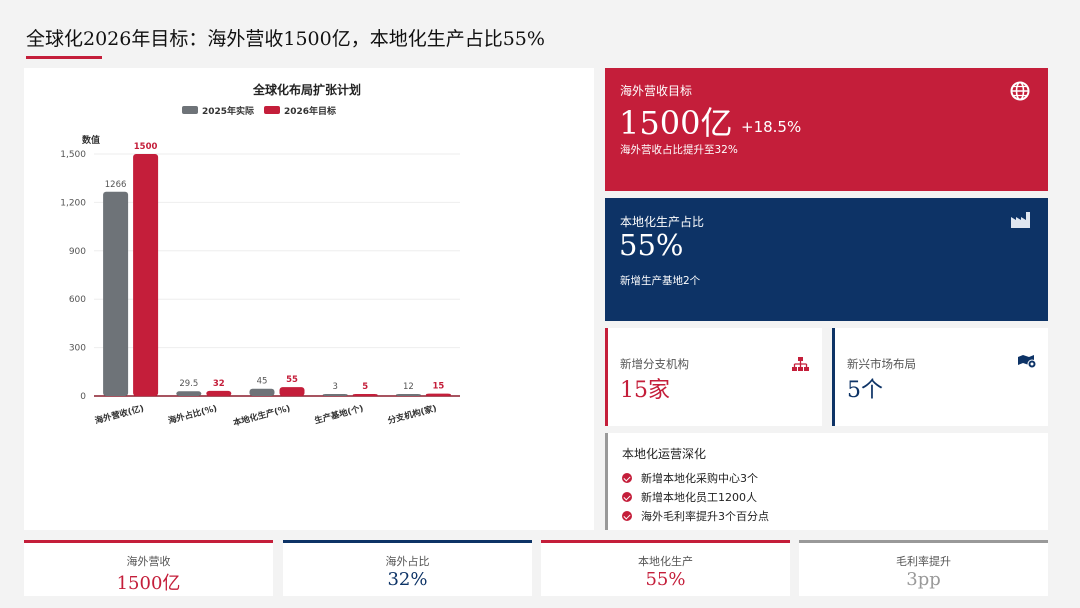 This screenshot has height=608, width=1080. I want to click on data-label: 55, so click(292, 380).